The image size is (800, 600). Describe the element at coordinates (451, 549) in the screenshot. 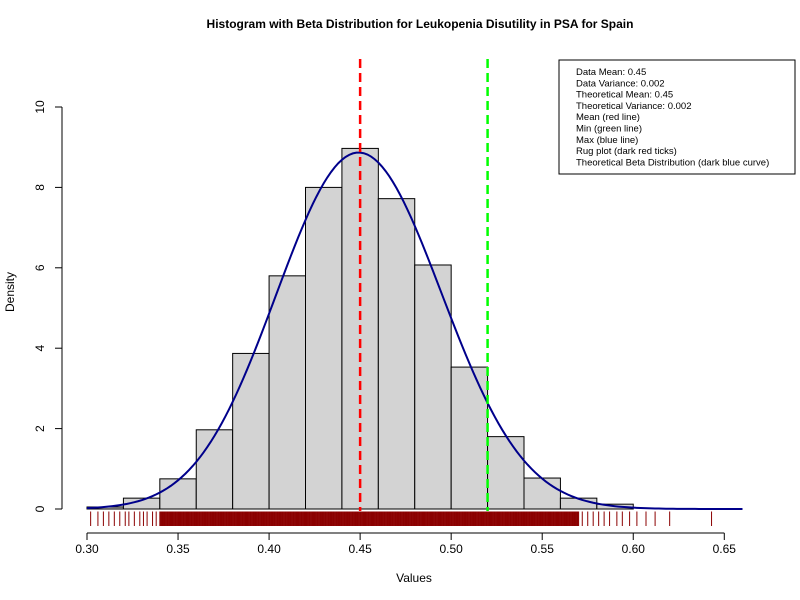

I see `x-tick-label: 0.50` at that location.